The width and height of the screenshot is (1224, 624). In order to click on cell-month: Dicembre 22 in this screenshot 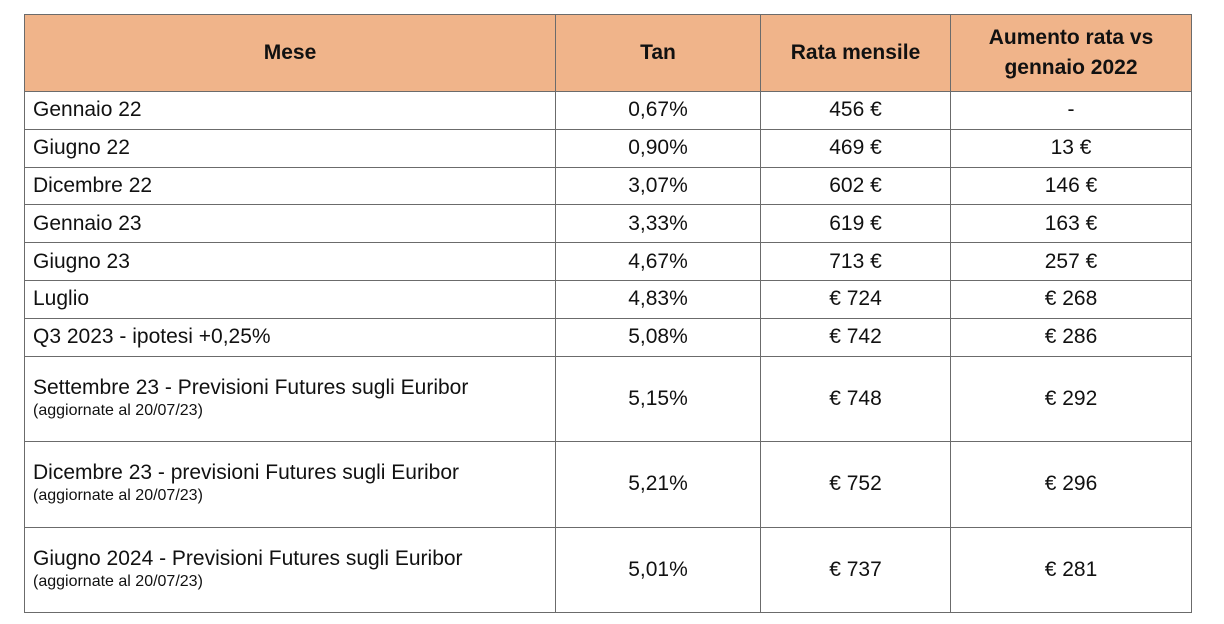, I will do `click(290, 186)`.